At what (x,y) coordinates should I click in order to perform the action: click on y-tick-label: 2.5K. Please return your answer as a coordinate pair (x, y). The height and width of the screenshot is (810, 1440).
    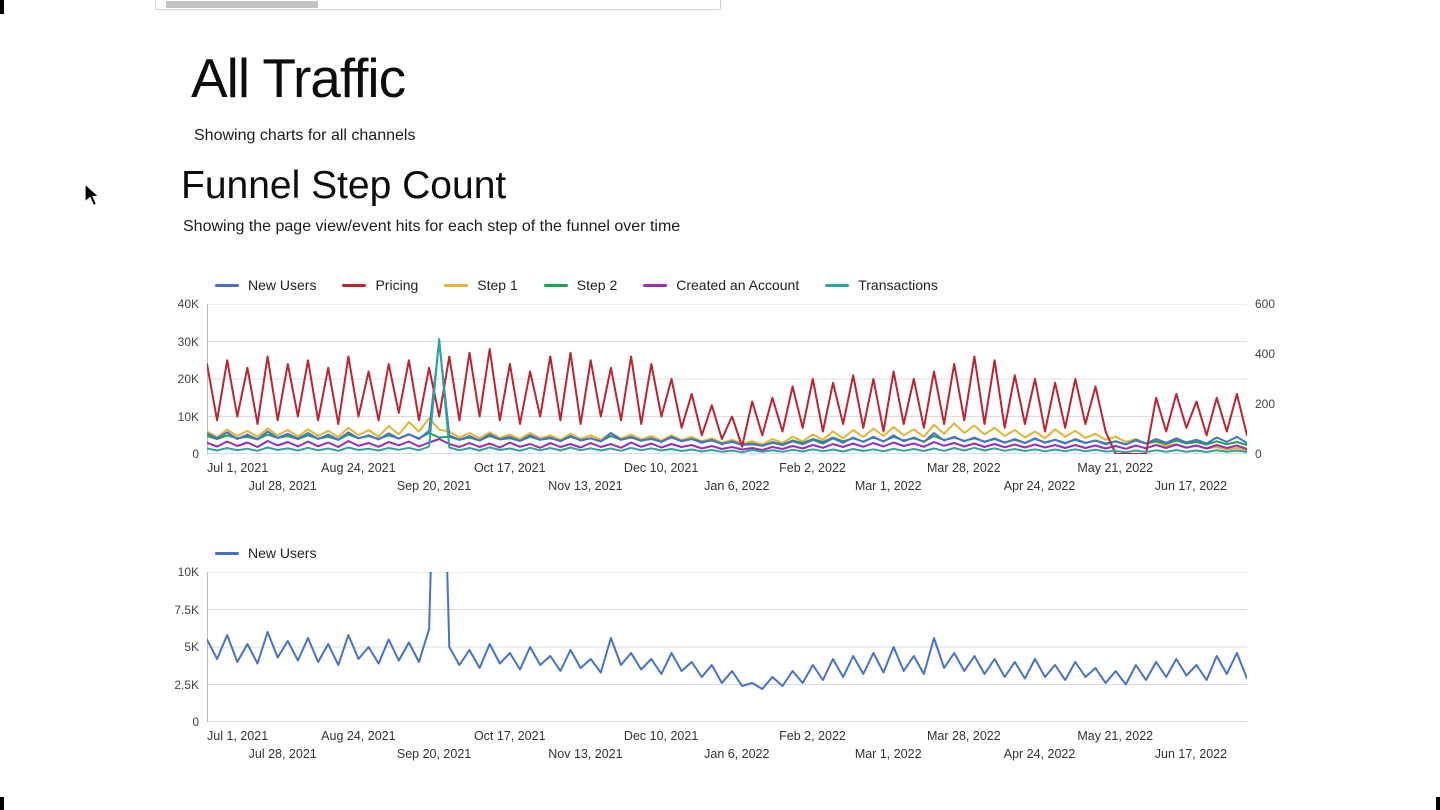
    Looking at the image, I should click on (186, 684).